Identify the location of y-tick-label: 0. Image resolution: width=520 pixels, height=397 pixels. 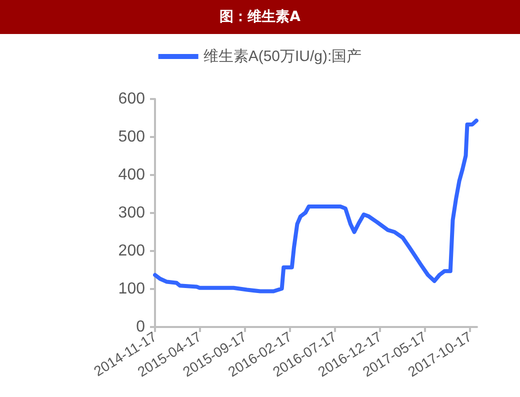
(141, 327).